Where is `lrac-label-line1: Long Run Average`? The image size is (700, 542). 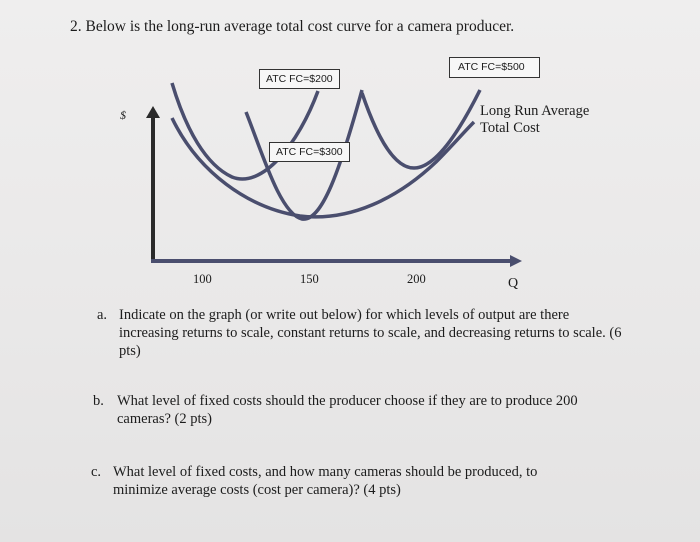 lrac-label-line1: Long Run Average is located at coordinates (535, 111).